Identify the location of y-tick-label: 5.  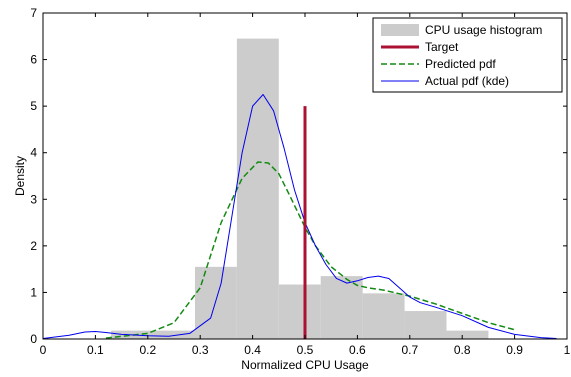
(33, 106).